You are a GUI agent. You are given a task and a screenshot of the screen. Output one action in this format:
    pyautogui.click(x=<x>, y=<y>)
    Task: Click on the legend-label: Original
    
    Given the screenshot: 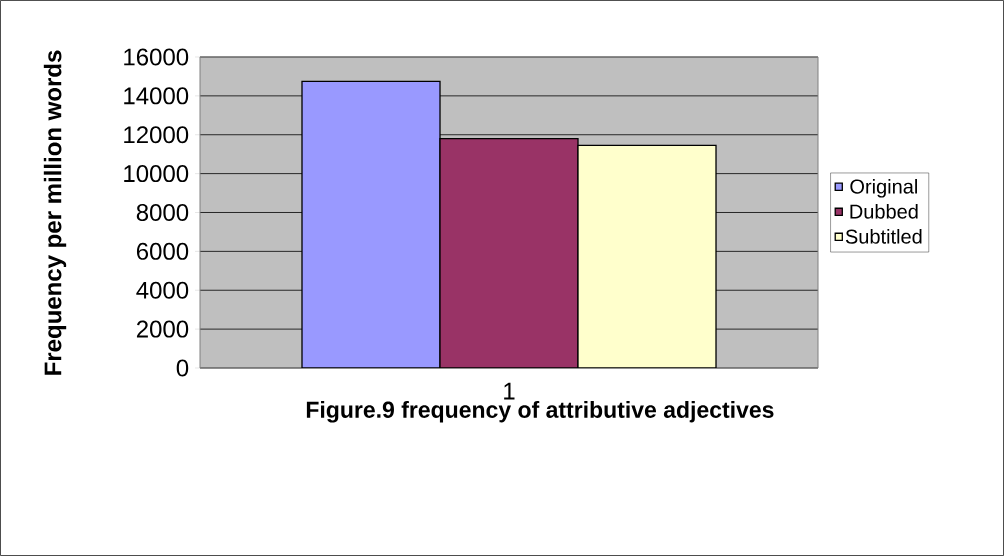 What is the action you would take?
    pyautogui.click(x=883, y=188)
    